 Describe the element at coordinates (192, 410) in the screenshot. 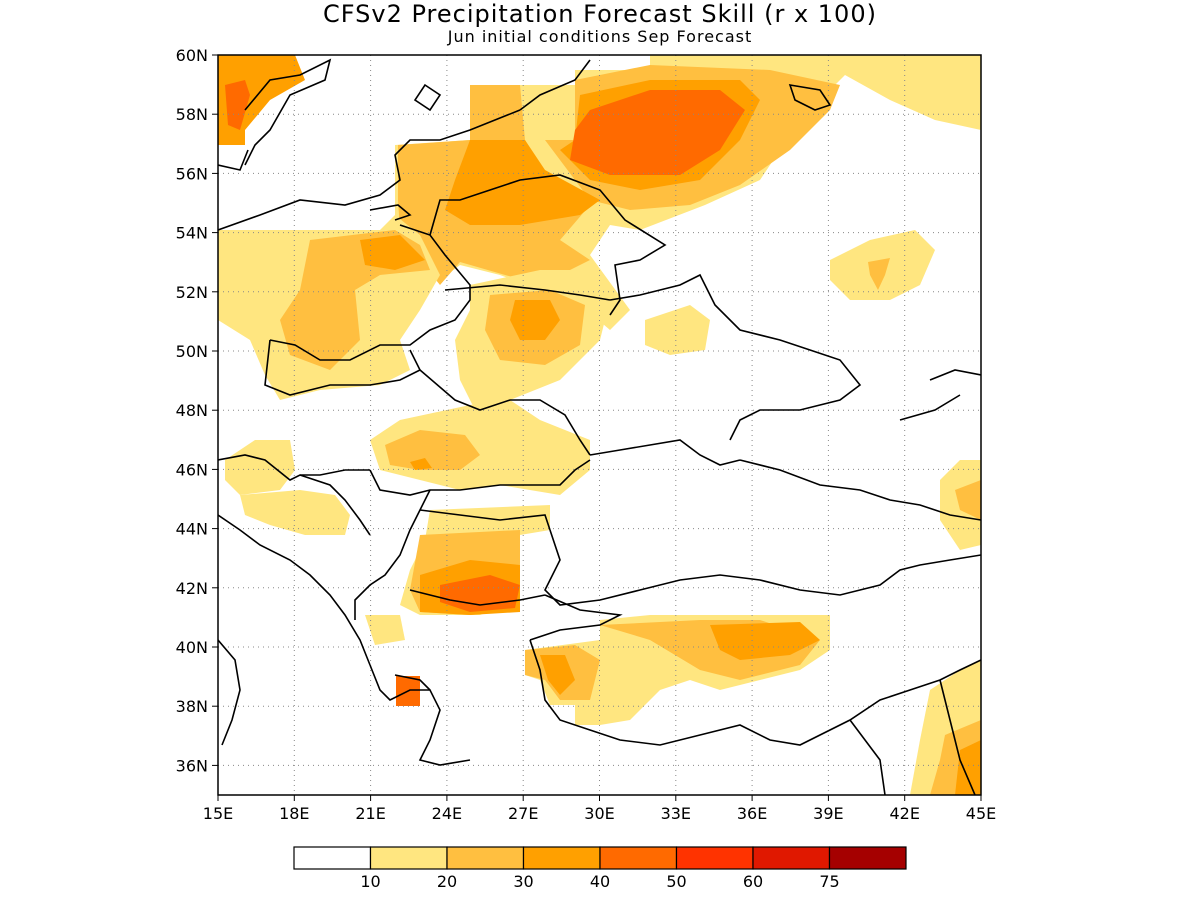

I see `lat-tick-label: 48N` at that location.